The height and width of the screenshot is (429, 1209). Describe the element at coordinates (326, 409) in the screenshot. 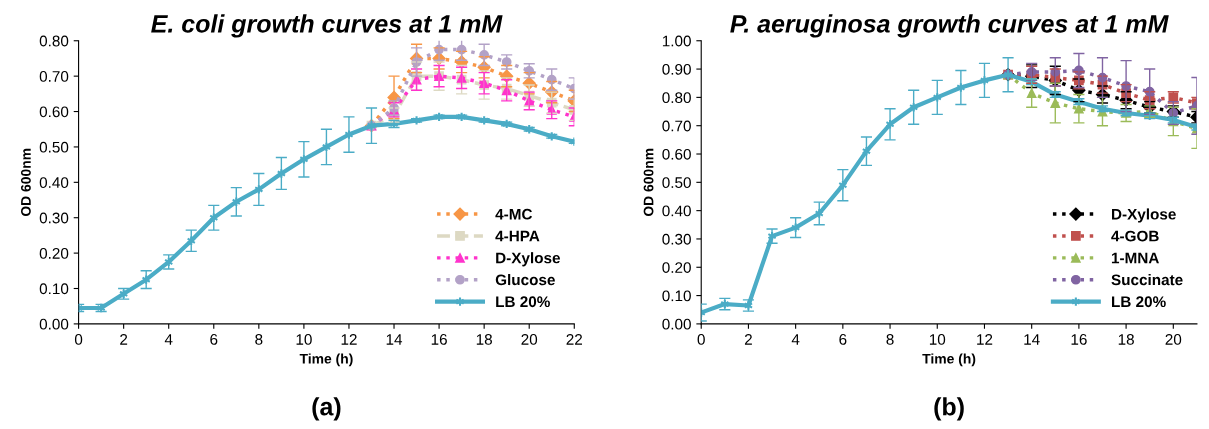

I see `text: (a)` at that location.